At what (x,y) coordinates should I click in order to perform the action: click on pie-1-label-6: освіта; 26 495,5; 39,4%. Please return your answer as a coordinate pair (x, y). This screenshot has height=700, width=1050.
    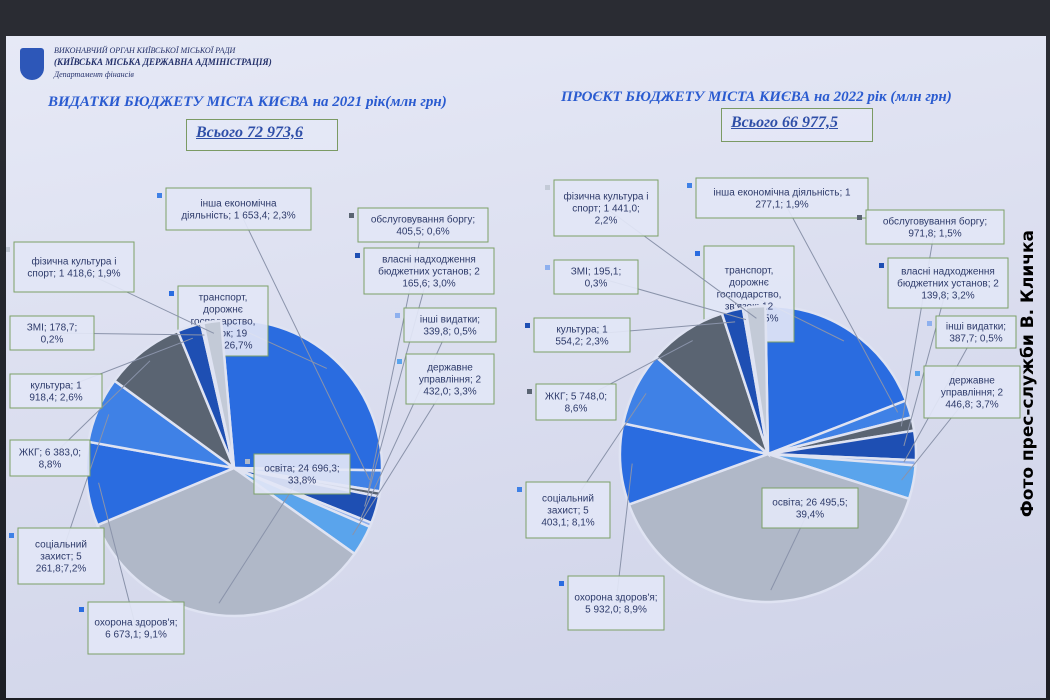
    Looking at the image, I should click on (809, 509).